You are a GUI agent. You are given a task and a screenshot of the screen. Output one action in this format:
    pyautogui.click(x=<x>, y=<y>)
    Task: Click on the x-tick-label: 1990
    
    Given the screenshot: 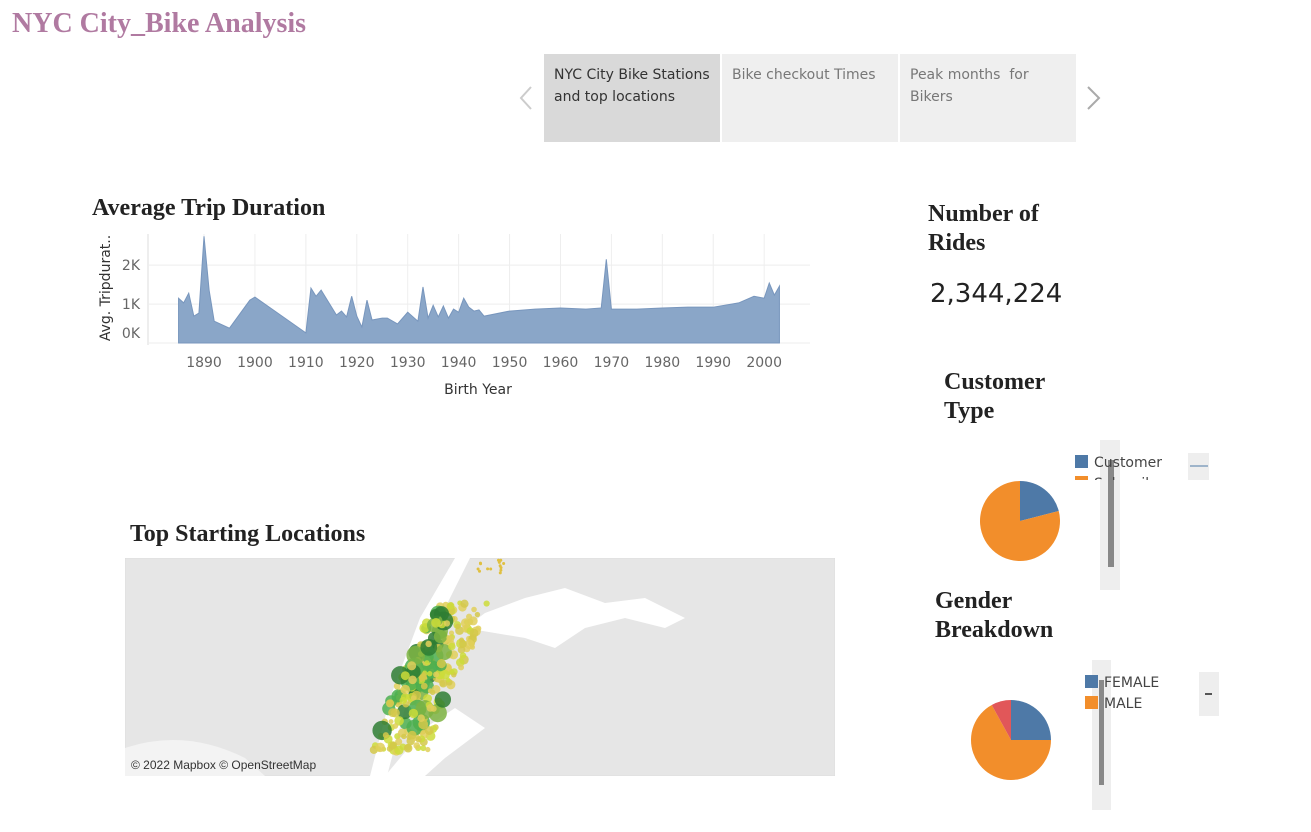 What is the action you would take?
    pyautogui.click(x=713, y=363)
    